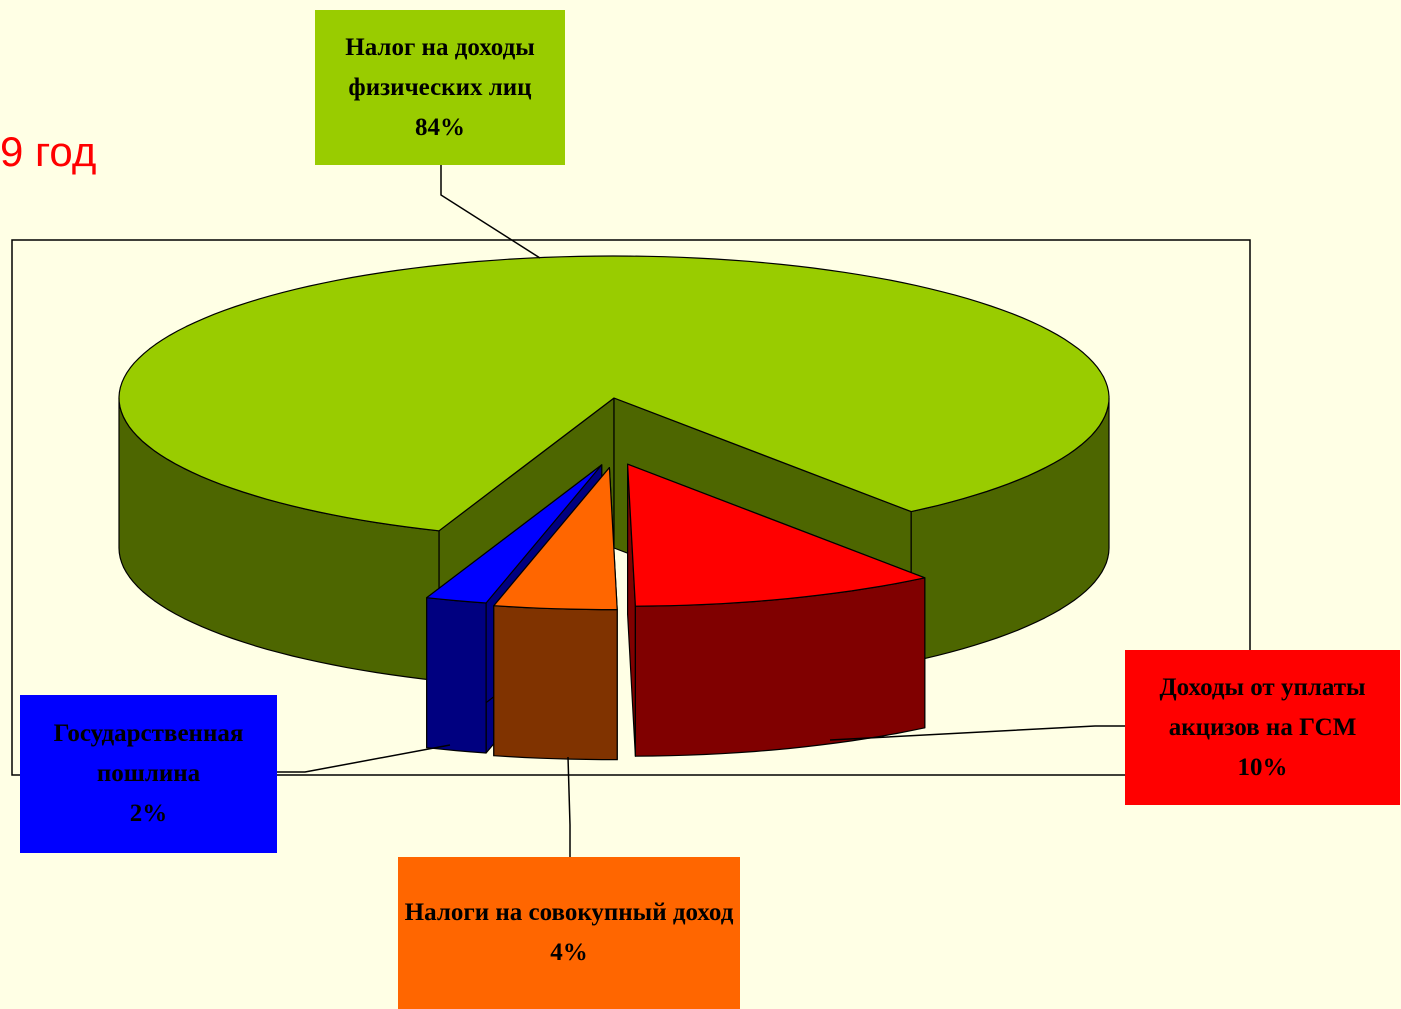 The image size is (1401, 1009). What do you see at coordinates (440, 67) in the screenshot?
I see `label-name: Налог на доходы физических лиц` at bounding box center [440, 67].